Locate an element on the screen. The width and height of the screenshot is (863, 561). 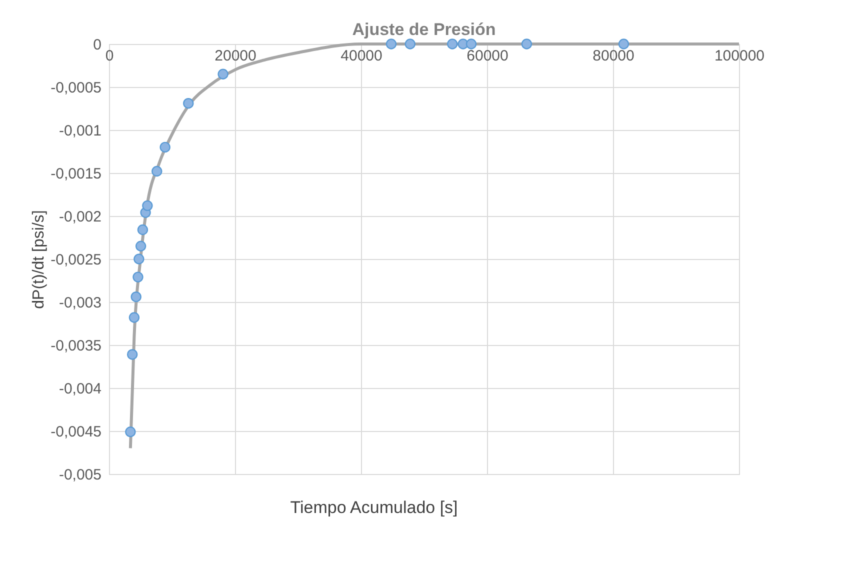
y-tick-label: 0 is located at coordinates (97, 45).